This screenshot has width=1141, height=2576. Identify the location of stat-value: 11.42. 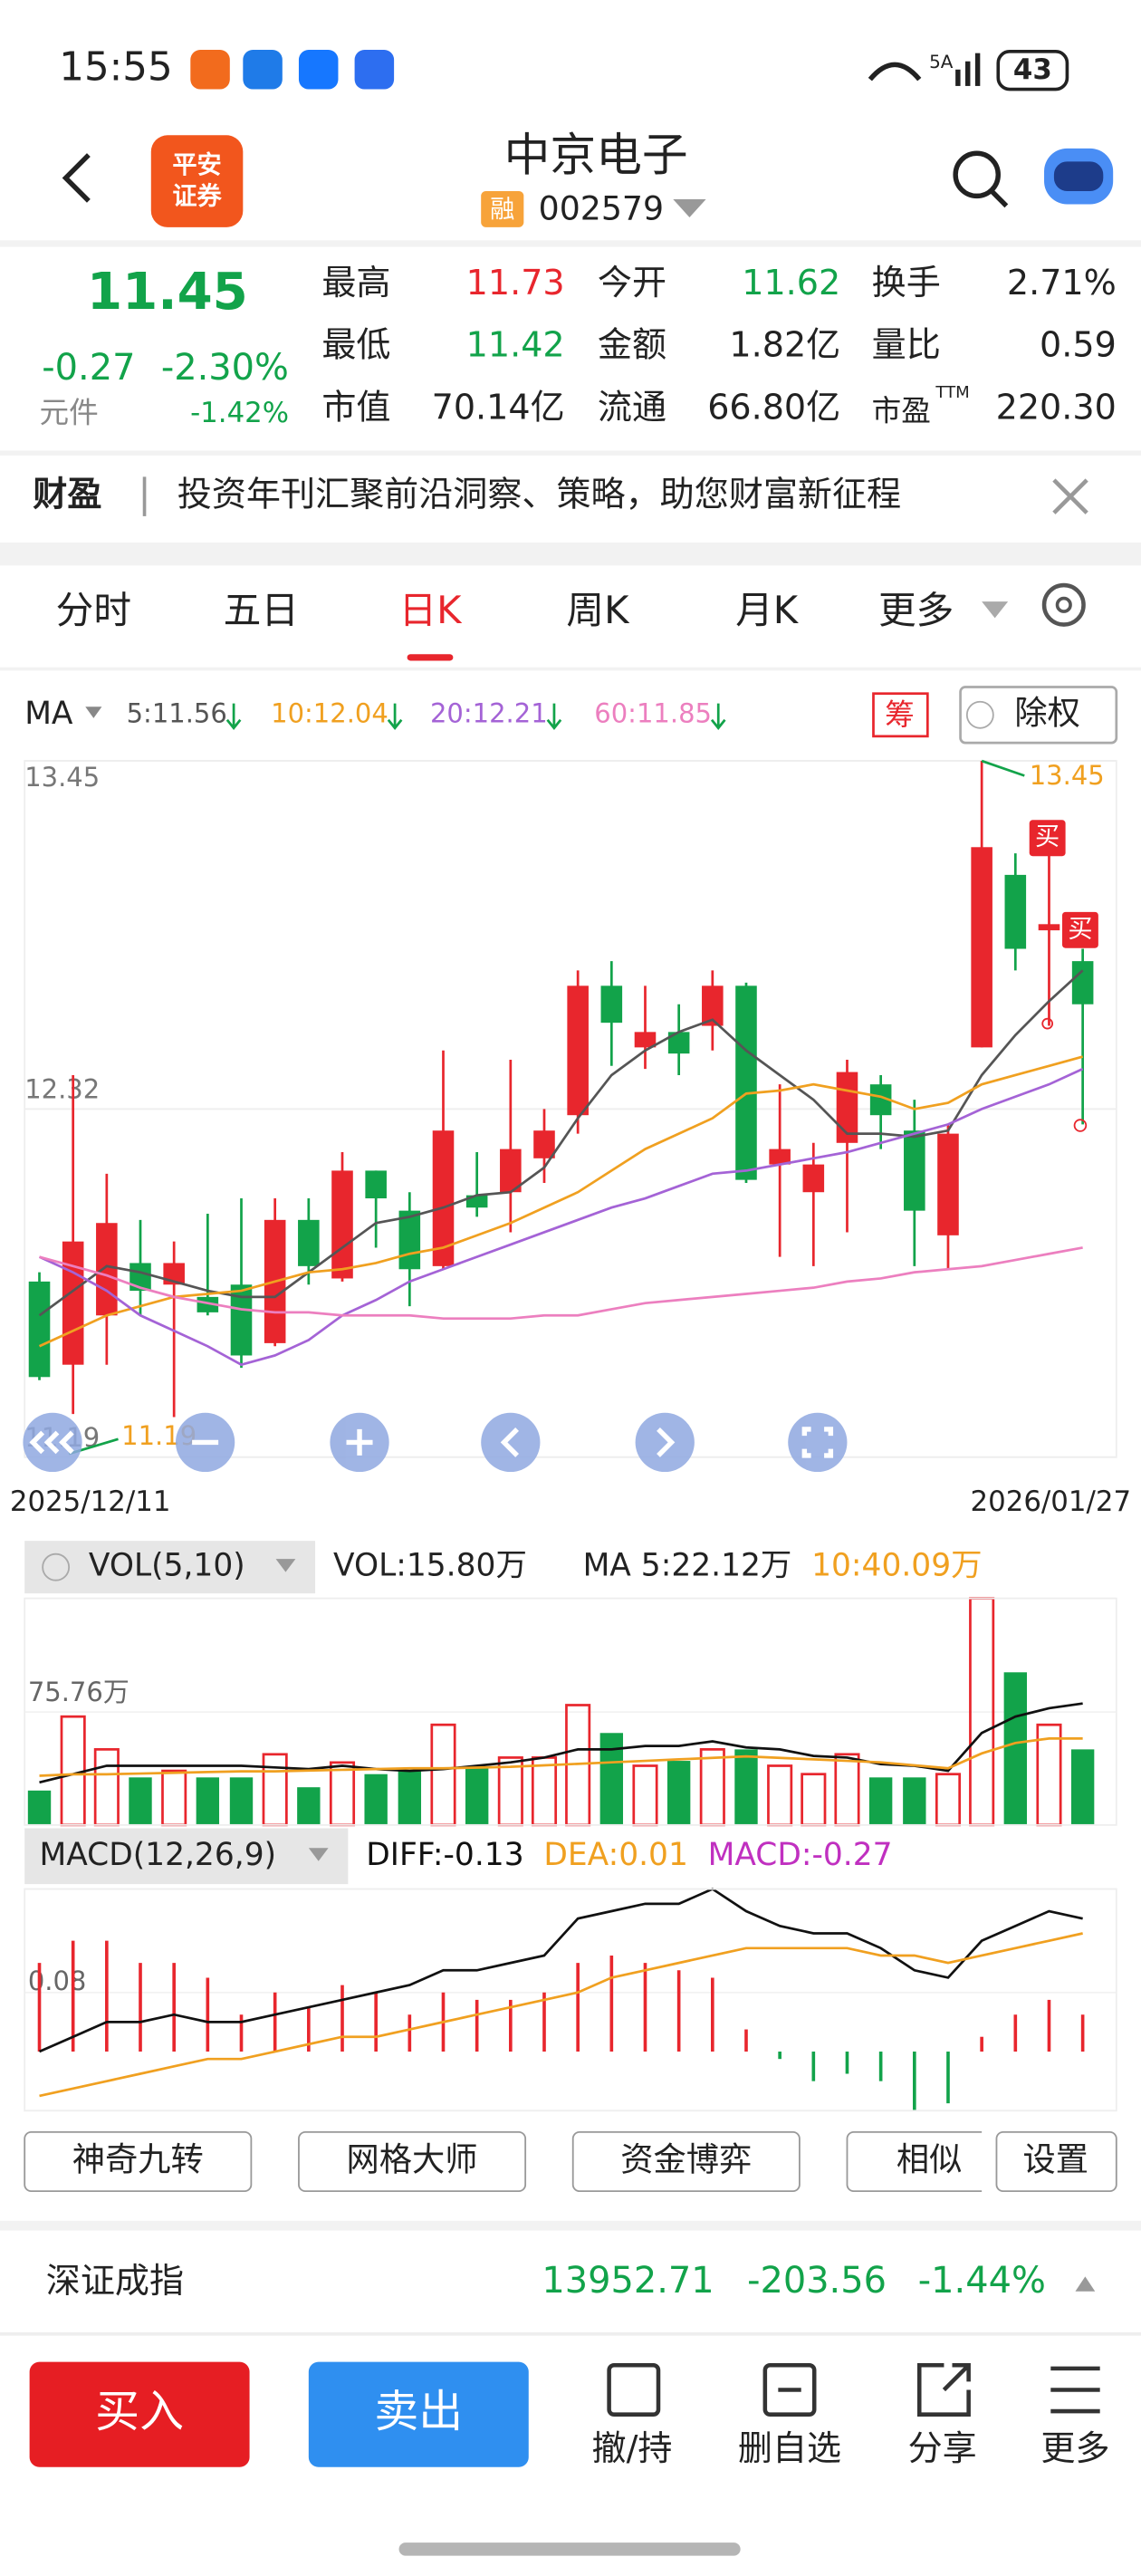
(515, 345).